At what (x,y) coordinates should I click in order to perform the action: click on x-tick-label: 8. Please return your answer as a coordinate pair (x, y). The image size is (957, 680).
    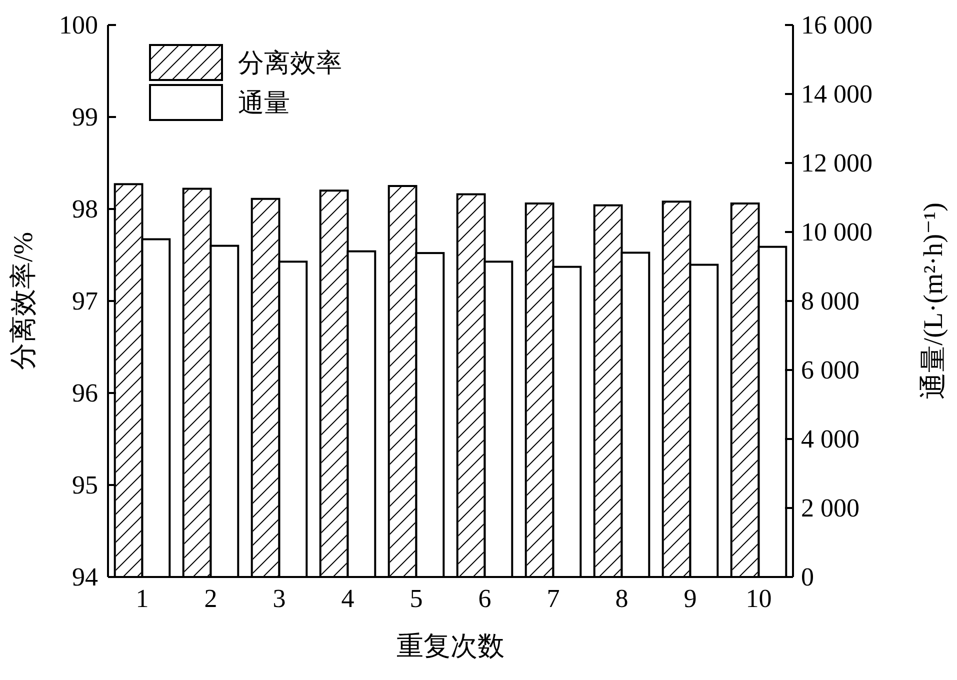
    Looking at the image, I should click on (621, 598).